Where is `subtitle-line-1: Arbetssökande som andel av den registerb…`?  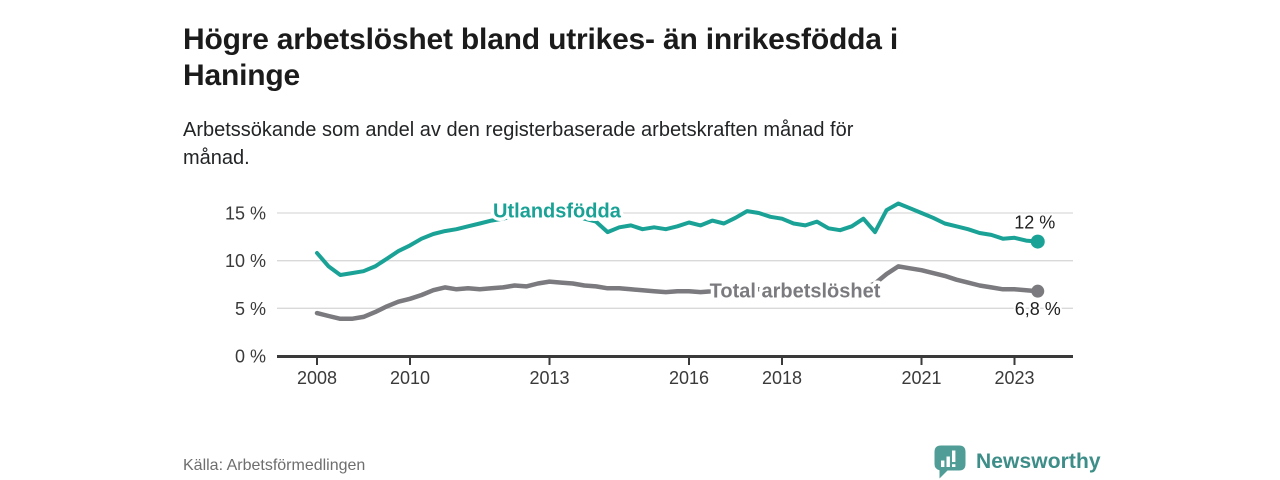
subtitle-line-1: Arbetssökande som andel av den registerb… is located at coordinates (518, 130).